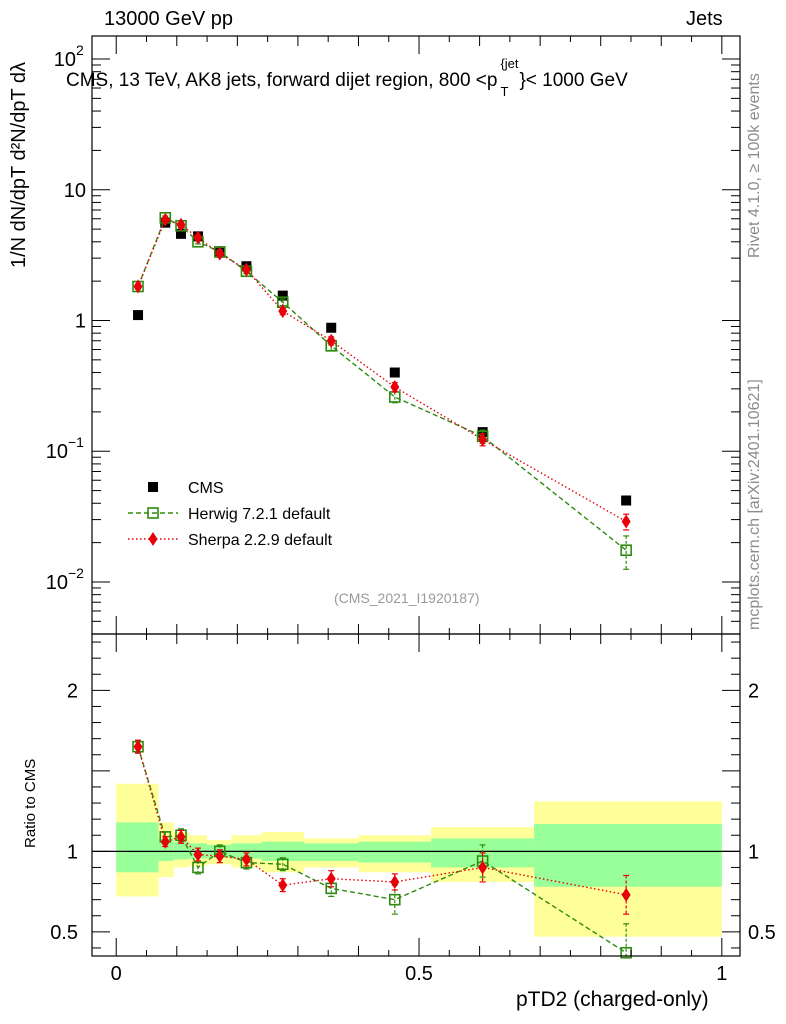 Image resolution: width=786 pixels, height=1024 pixels. What do you see at coordinates (704, 19) in the screenshot?
I see `header-right-label: Jets` at bounding box center [704, 19].